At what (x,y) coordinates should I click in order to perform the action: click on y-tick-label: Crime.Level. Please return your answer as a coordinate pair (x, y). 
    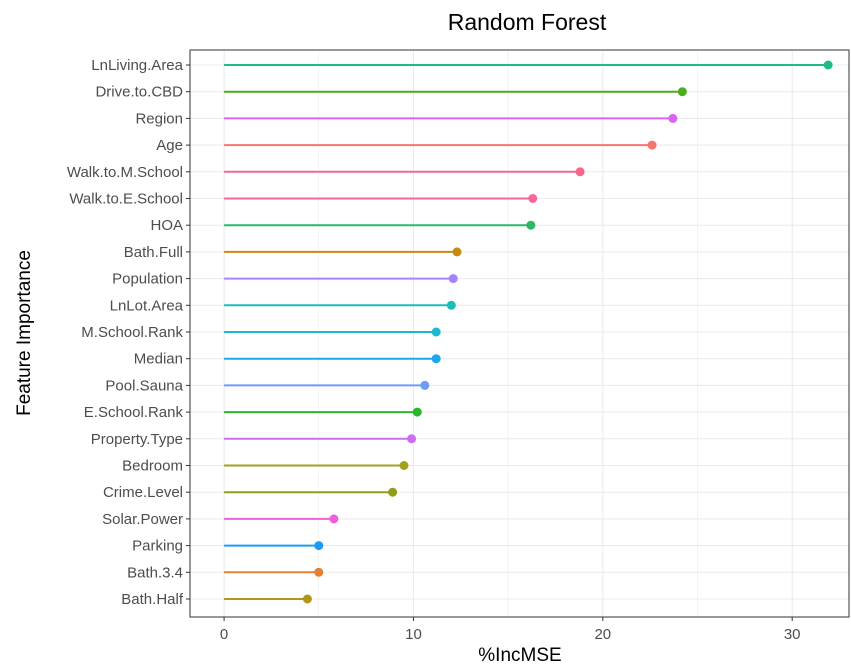
    Looking at the image, I should click on (143, 492).